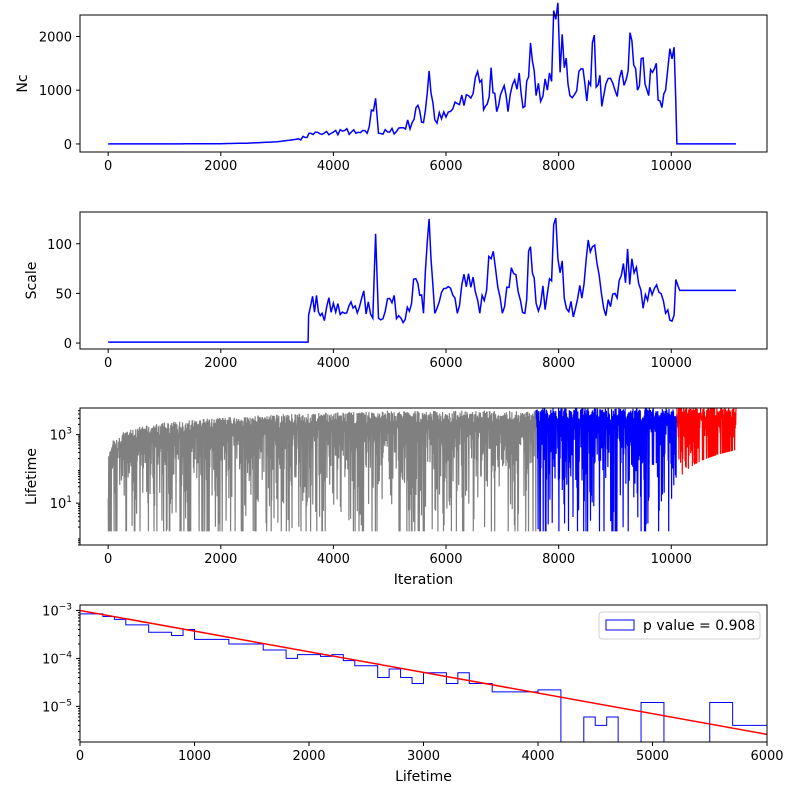  What do you see at coordinates (23, 83) in the screenshot?
I see `nc-ylabel: Nc` at bounding box center [23, 83].